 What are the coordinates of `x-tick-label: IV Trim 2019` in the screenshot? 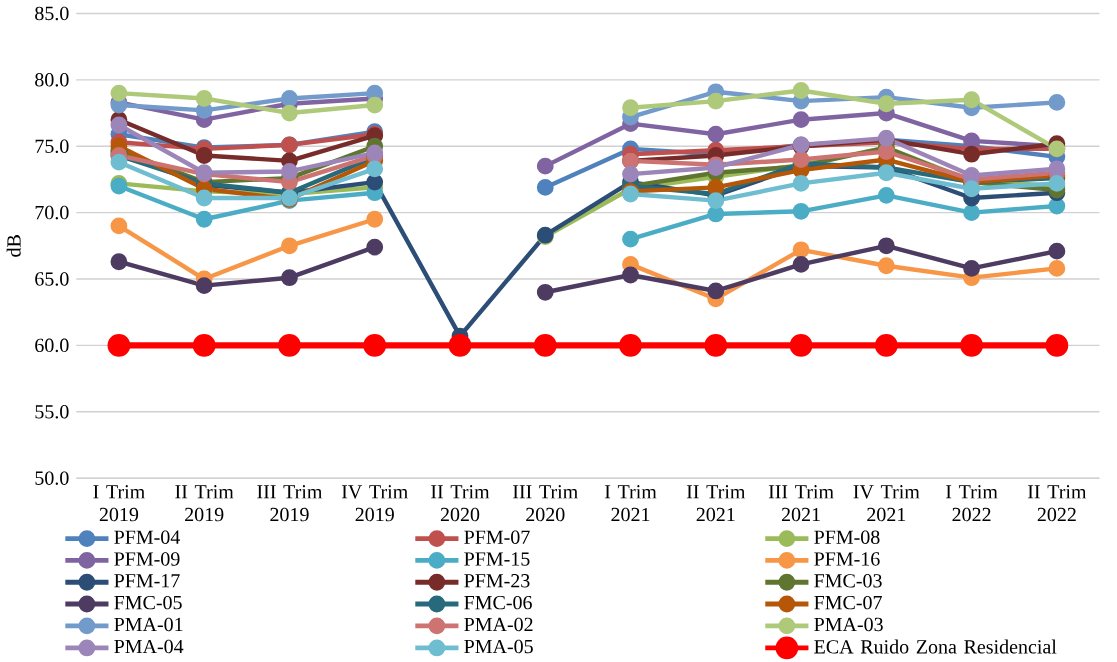 It's located at (374, 503).